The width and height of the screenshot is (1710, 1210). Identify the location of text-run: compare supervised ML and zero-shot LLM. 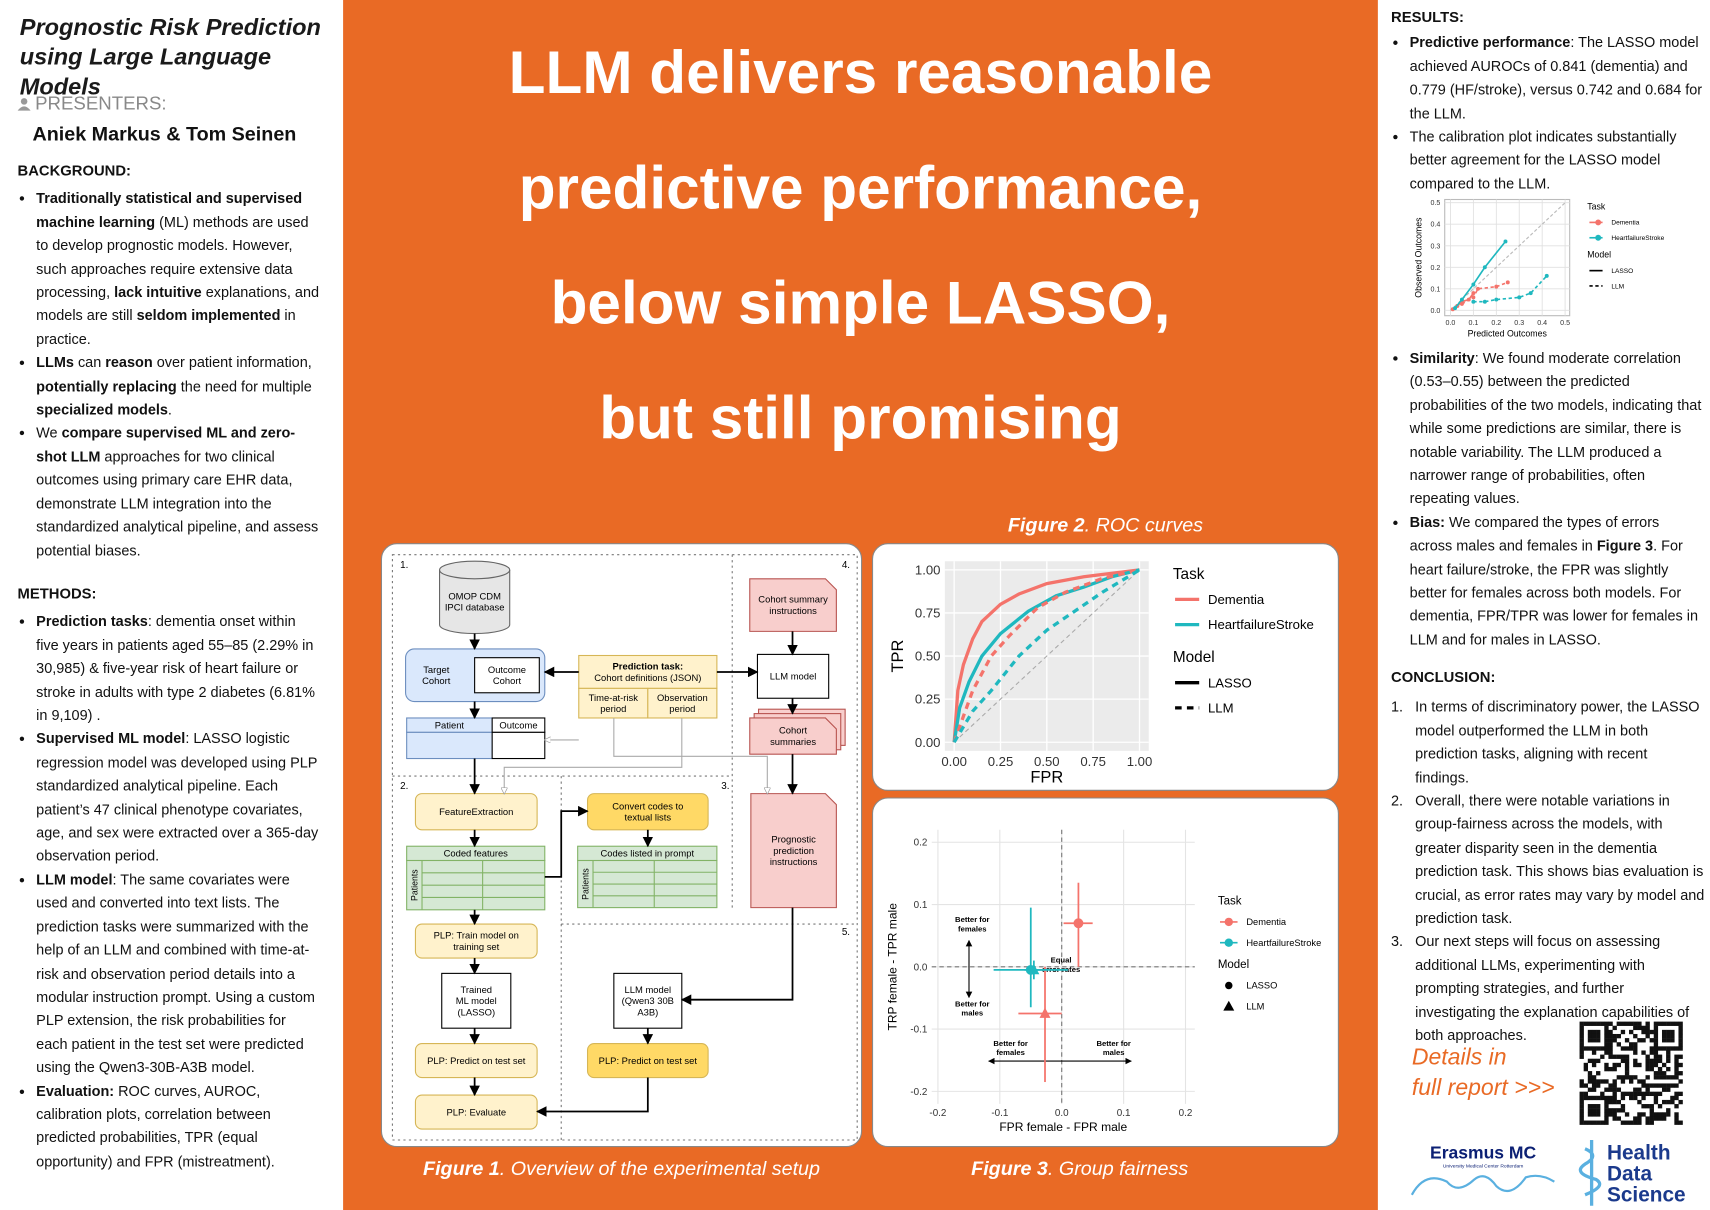
(166, 444).